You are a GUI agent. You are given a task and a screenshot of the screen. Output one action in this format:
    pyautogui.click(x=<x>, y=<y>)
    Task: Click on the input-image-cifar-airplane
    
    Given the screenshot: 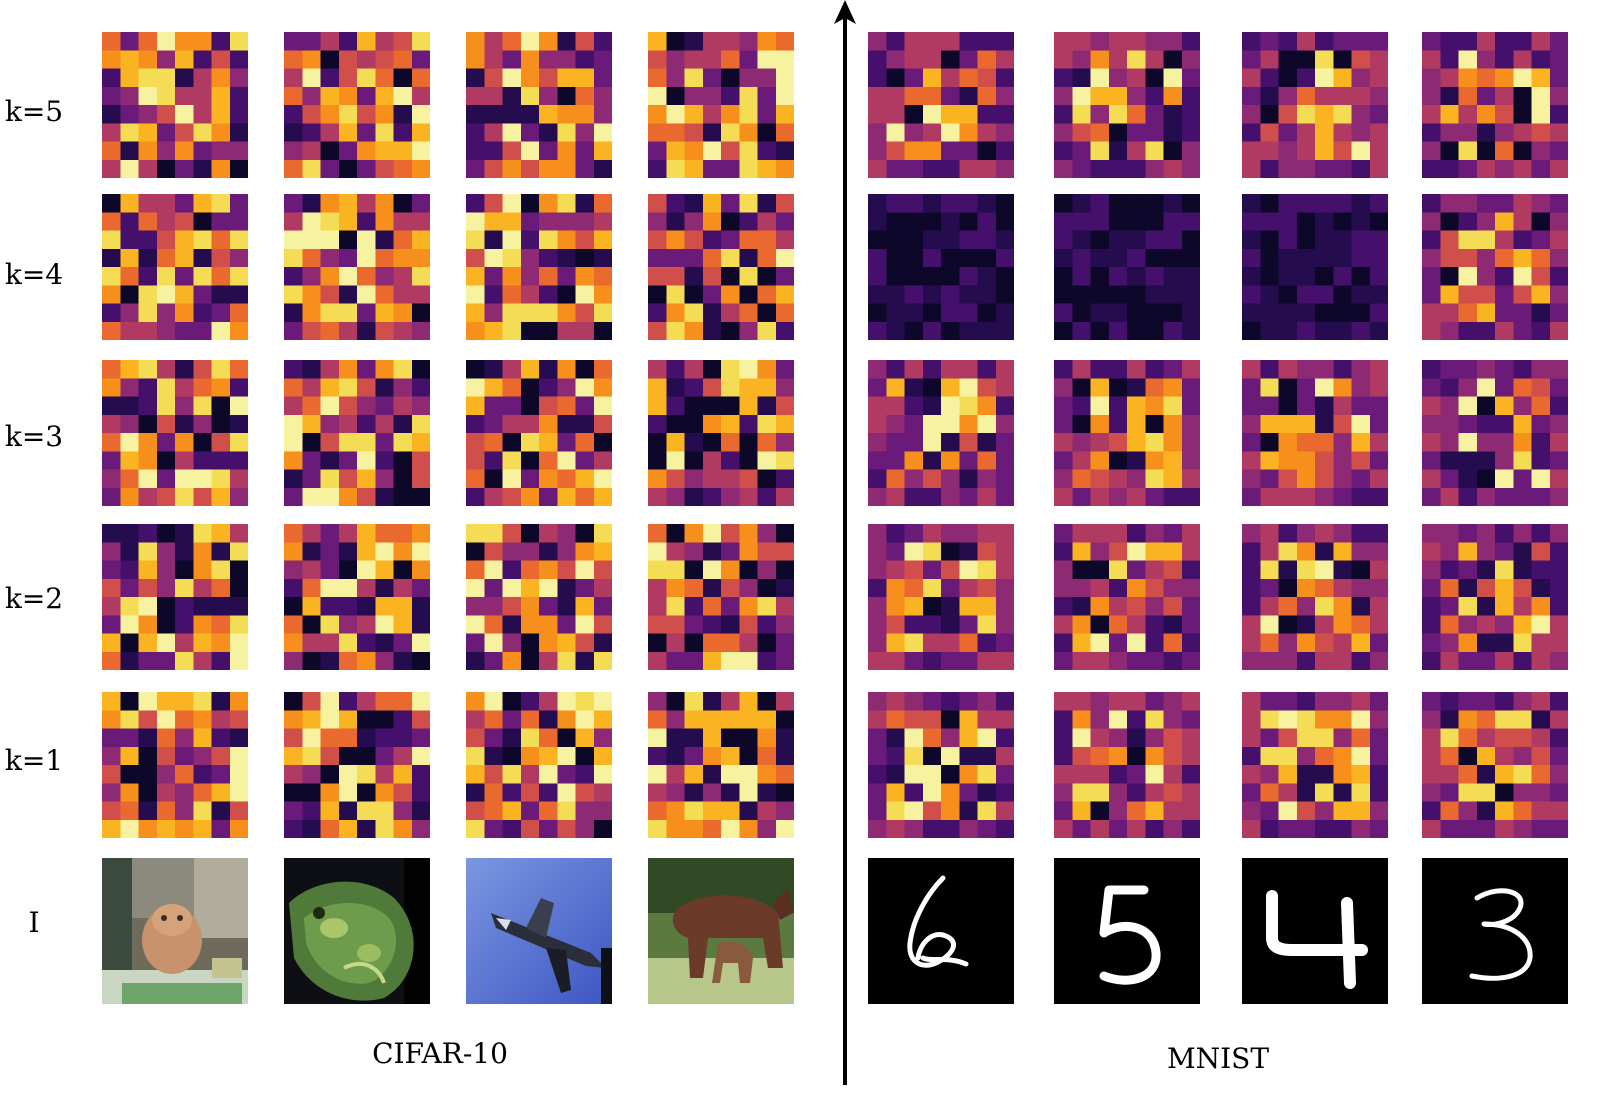 What is the action you would take?
    pyautogui.click(x=539, y=931)
    